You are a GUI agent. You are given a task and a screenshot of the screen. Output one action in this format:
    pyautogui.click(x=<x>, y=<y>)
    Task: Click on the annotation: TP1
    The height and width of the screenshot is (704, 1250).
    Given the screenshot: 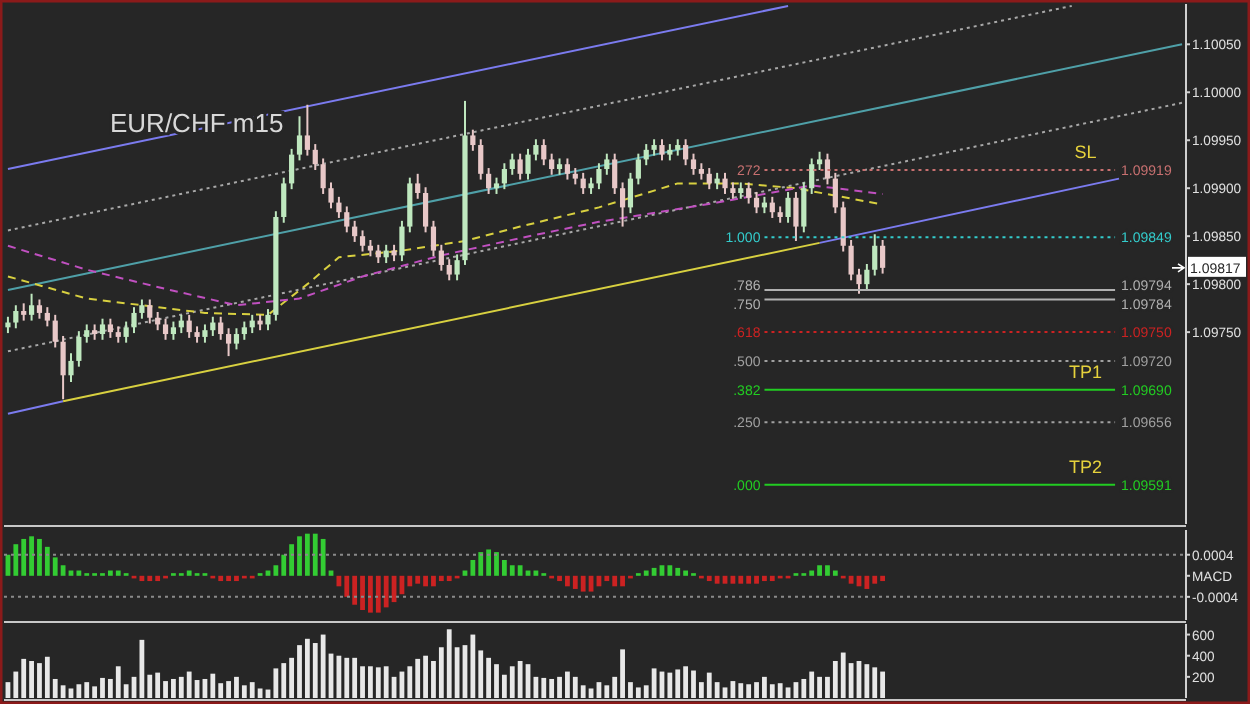 What is the action you would take?
    pyautogui.click(x=1086, y=371)
    